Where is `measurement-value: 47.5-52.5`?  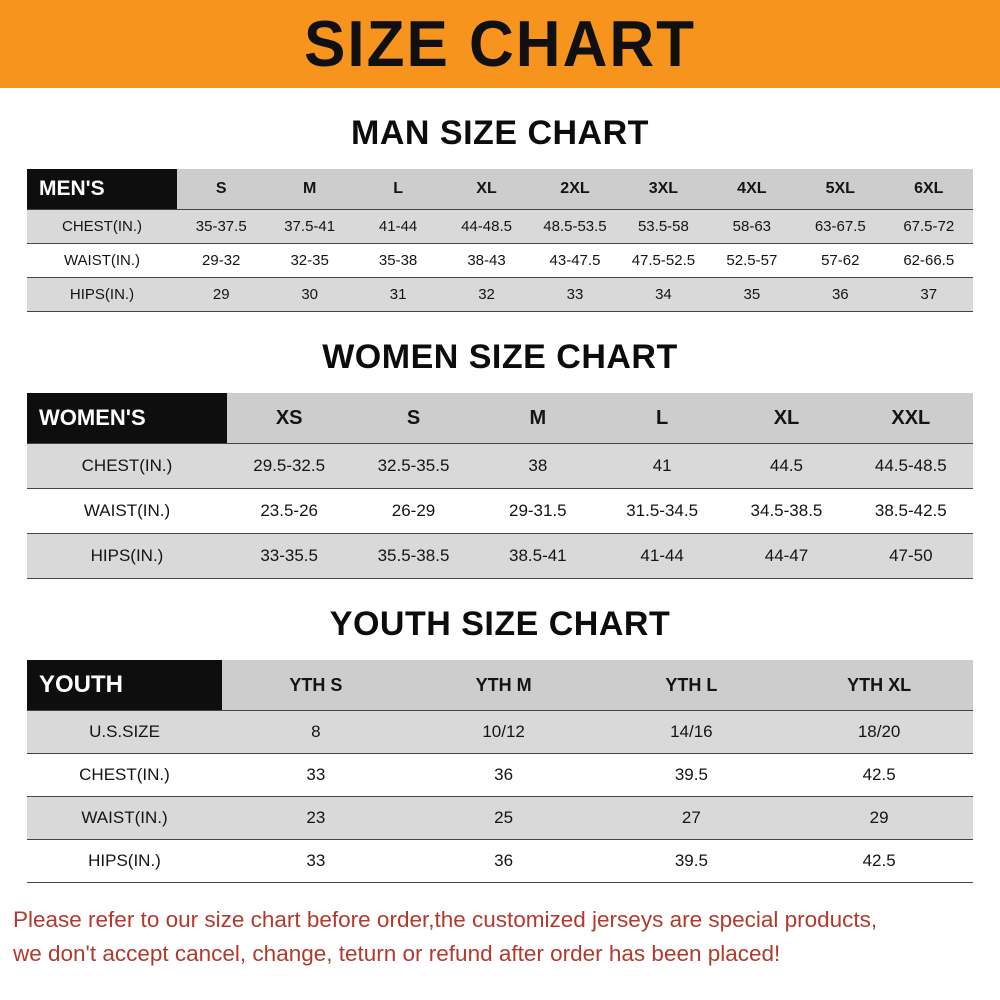
measurement-value: 47.5-52.5 is located at coordinates (663, 260).